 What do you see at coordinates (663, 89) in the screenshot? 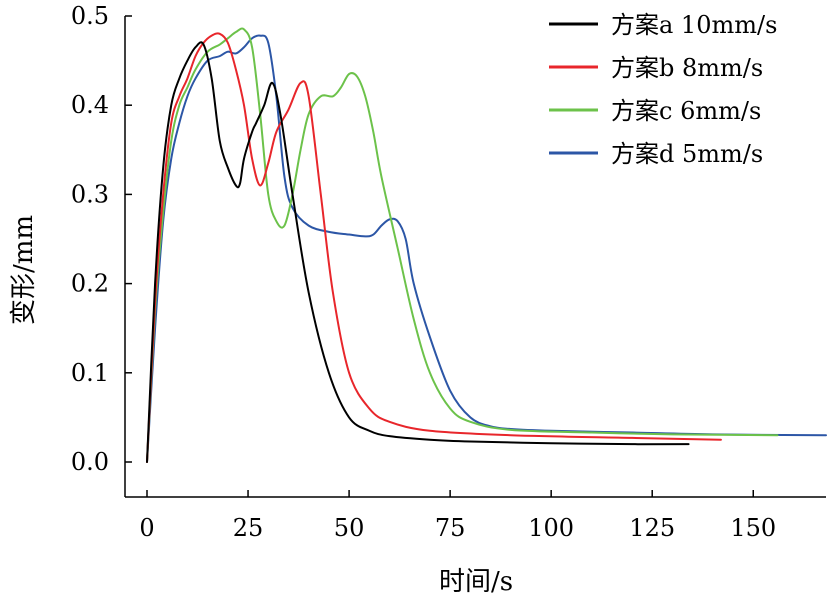
I see `legend: 方案a 10mm/s 方案b 8mm/s 方案c 6mm/s 方案d 5mm/s` at bounding box center [663, 89].